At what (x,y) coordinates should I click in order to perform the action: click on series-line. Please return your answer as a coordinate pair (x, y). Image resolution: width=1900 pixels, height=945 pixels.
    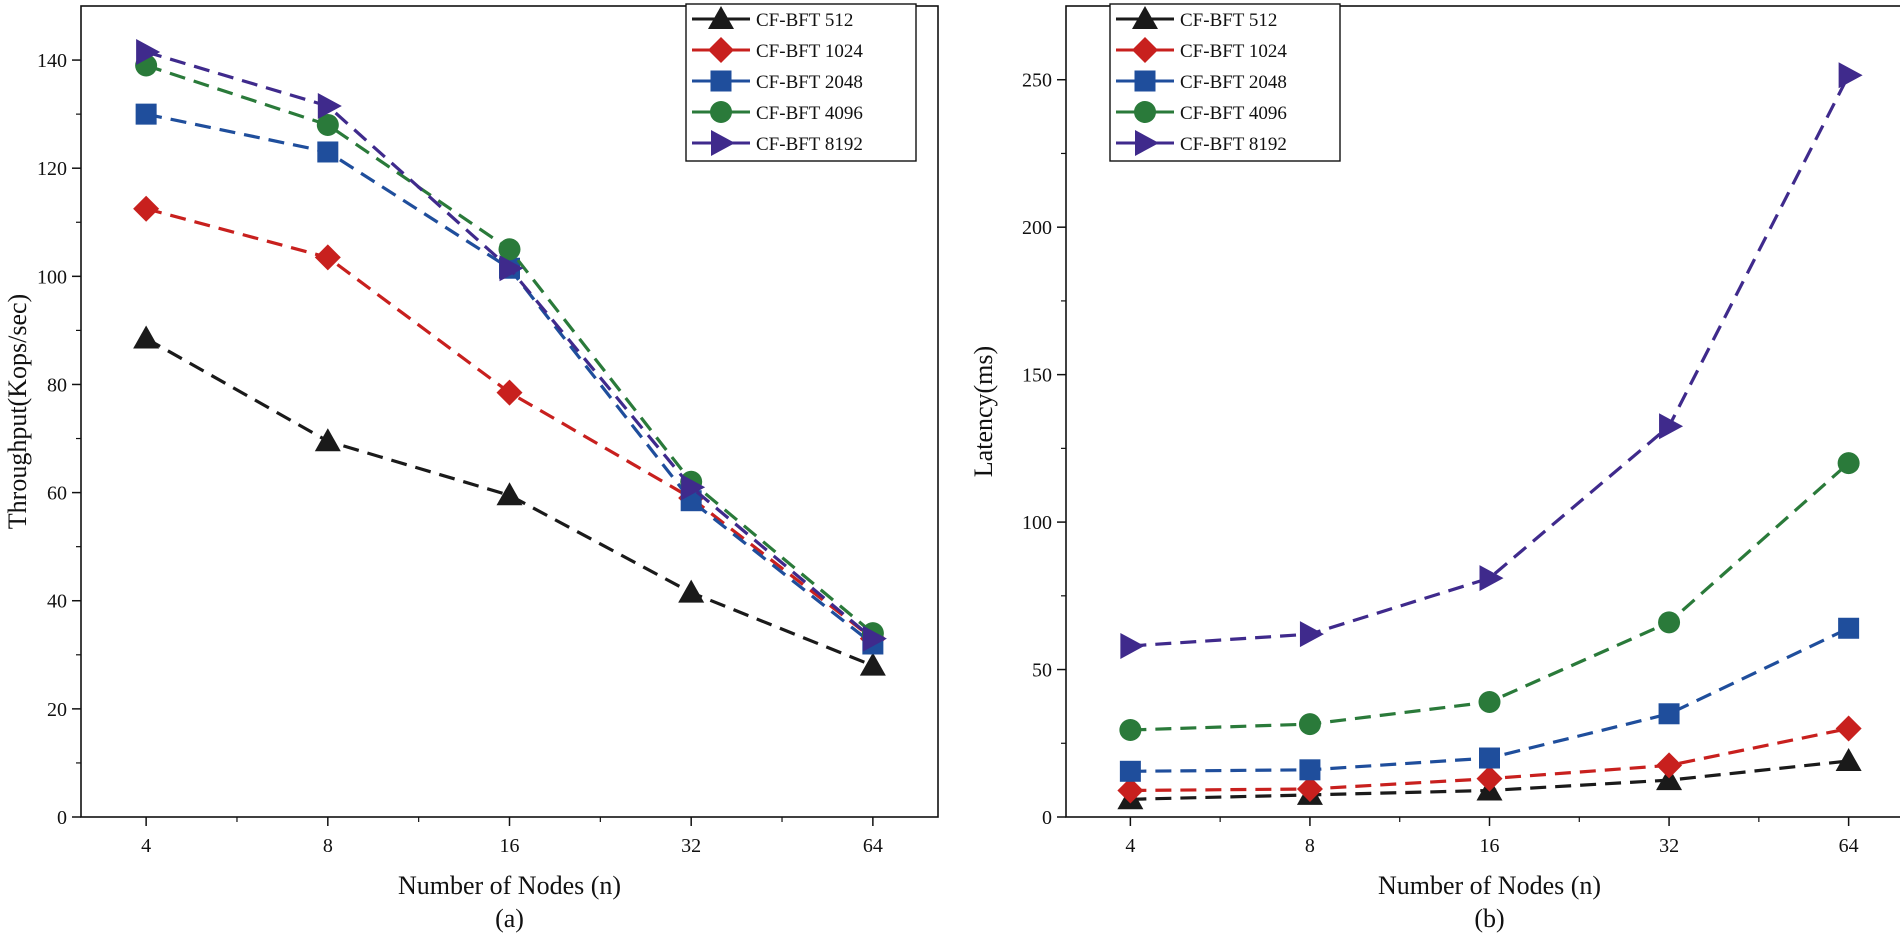
    Looking at the image, I should click on (509, 502).